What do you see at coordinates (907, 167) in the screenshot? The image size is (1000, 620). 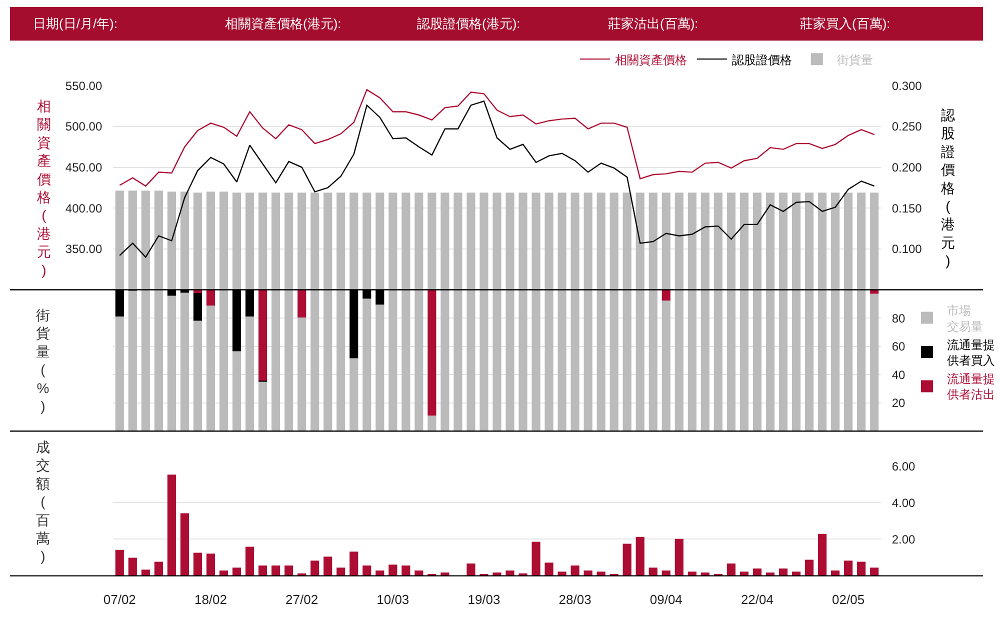 I see `y2-tick-label: 0.200` at bounding box center [907, 167].